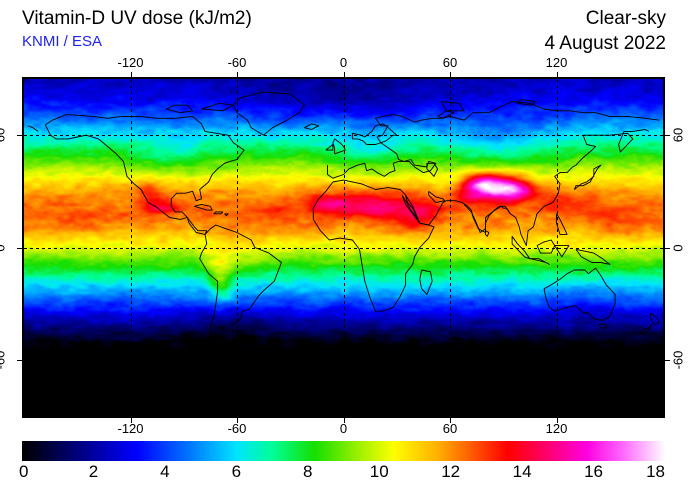 The height and width of the screenshot is (490, 688). Describe the element at coordinates (450, 428) in the screenshot. I see `lon-label-bottom: 60` at that location.